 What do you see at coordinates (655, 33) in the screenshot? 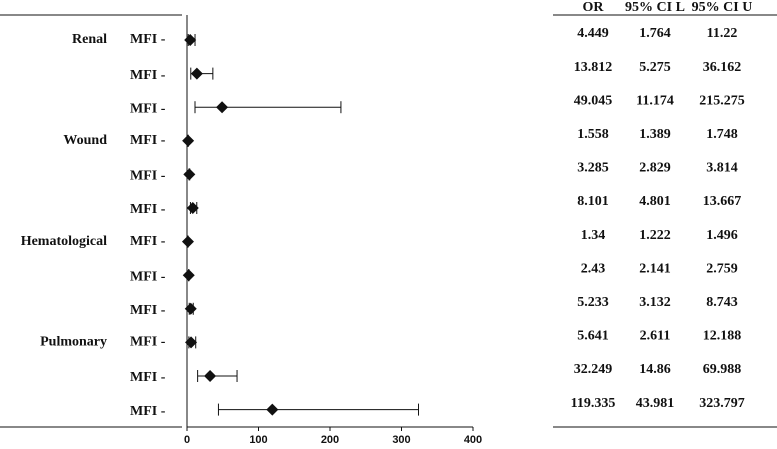
I see `table-value: 1.764` at bounding box center [655, 33].